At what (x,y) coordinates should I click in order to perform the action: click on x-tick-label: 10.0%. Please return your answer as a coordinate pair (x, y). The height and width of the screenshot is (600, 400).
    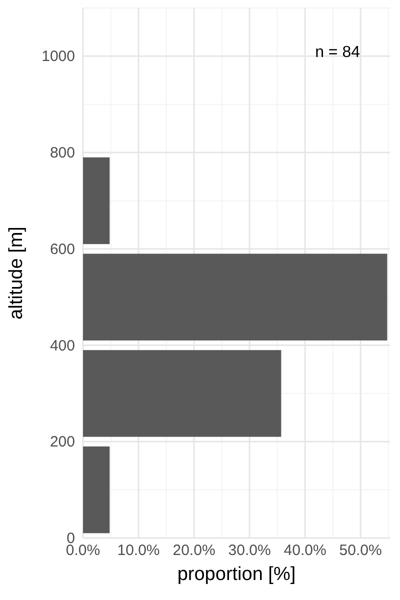
    Looking at the image, I should click on (138, 550).